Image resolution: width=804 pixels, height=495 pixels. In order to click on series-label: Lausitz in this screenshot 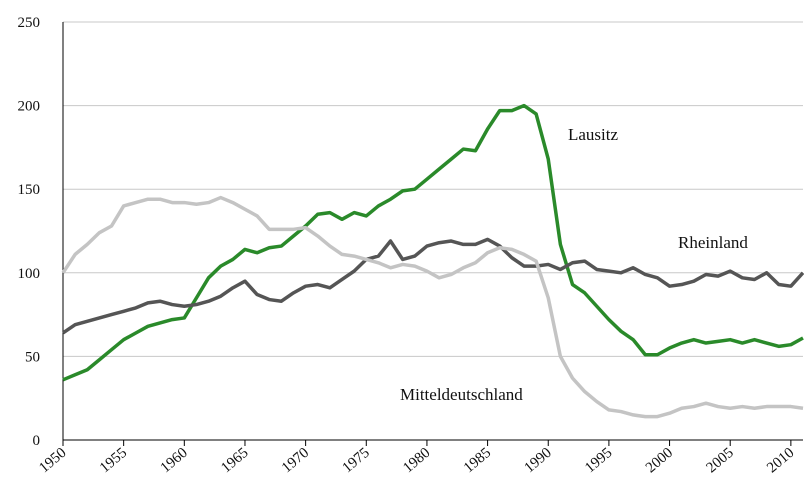, I will do `click(593, 134)`.